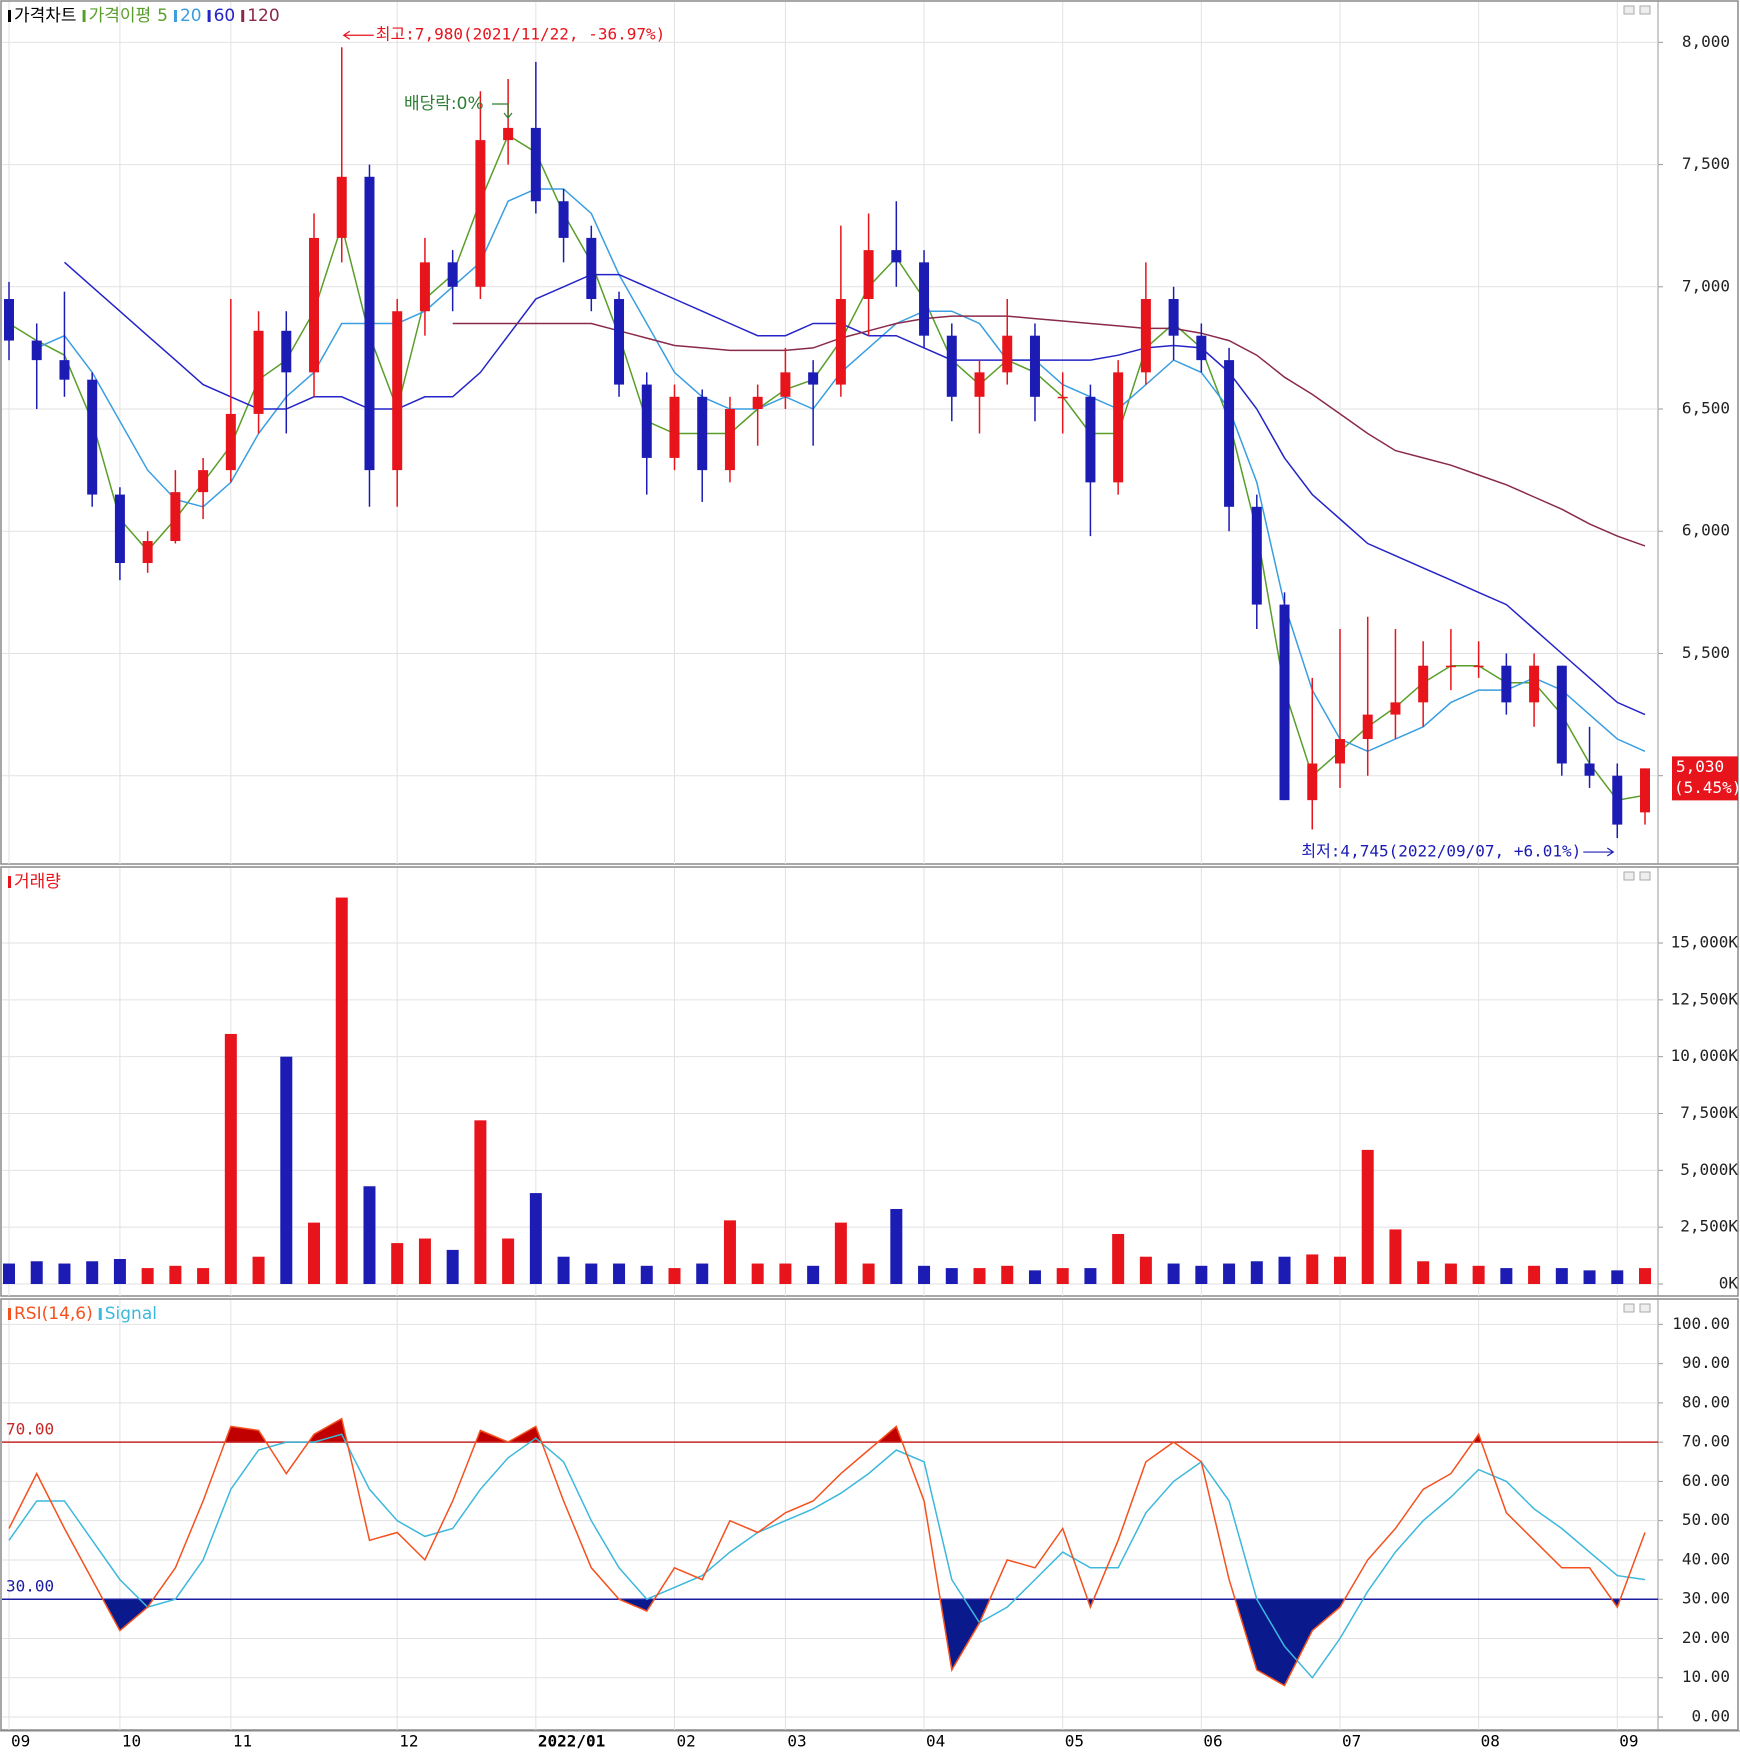  Describe the element at coordinates (1700, 766) in the screenshot. I see `last-price-label: 5,030` at that location.